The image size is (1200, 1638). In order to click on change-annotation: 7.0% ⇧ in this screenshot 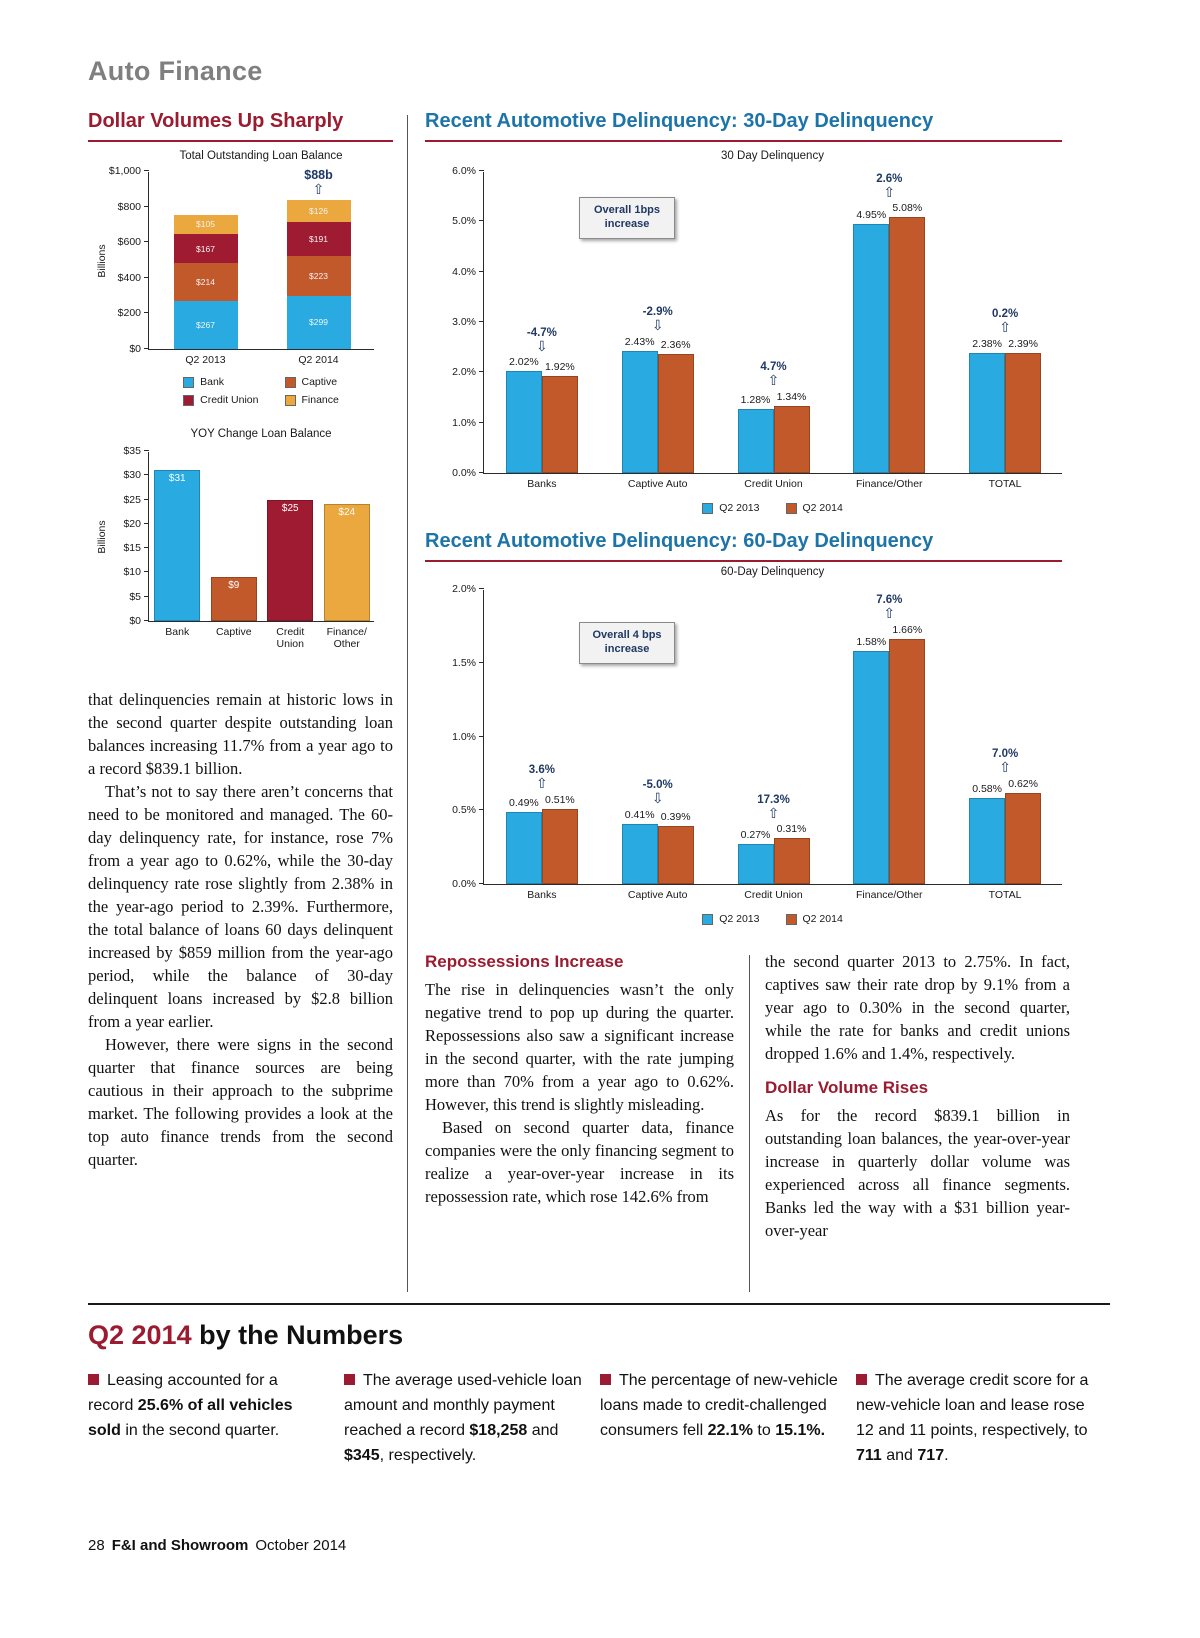, I will do `click(1005, 761)`.